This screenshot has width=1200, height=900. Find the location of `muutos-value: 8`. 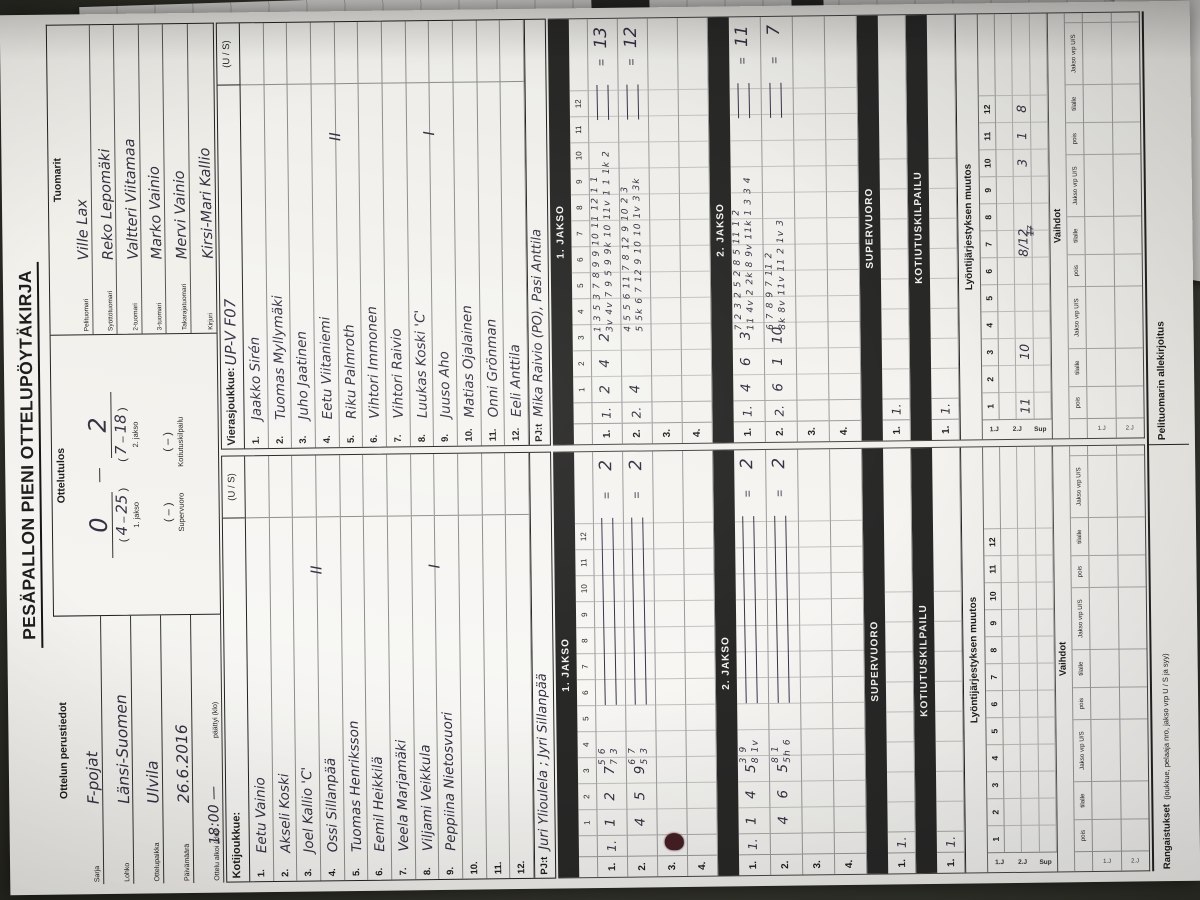

muutos-value: 8 is located at coordinates (1022, 108).